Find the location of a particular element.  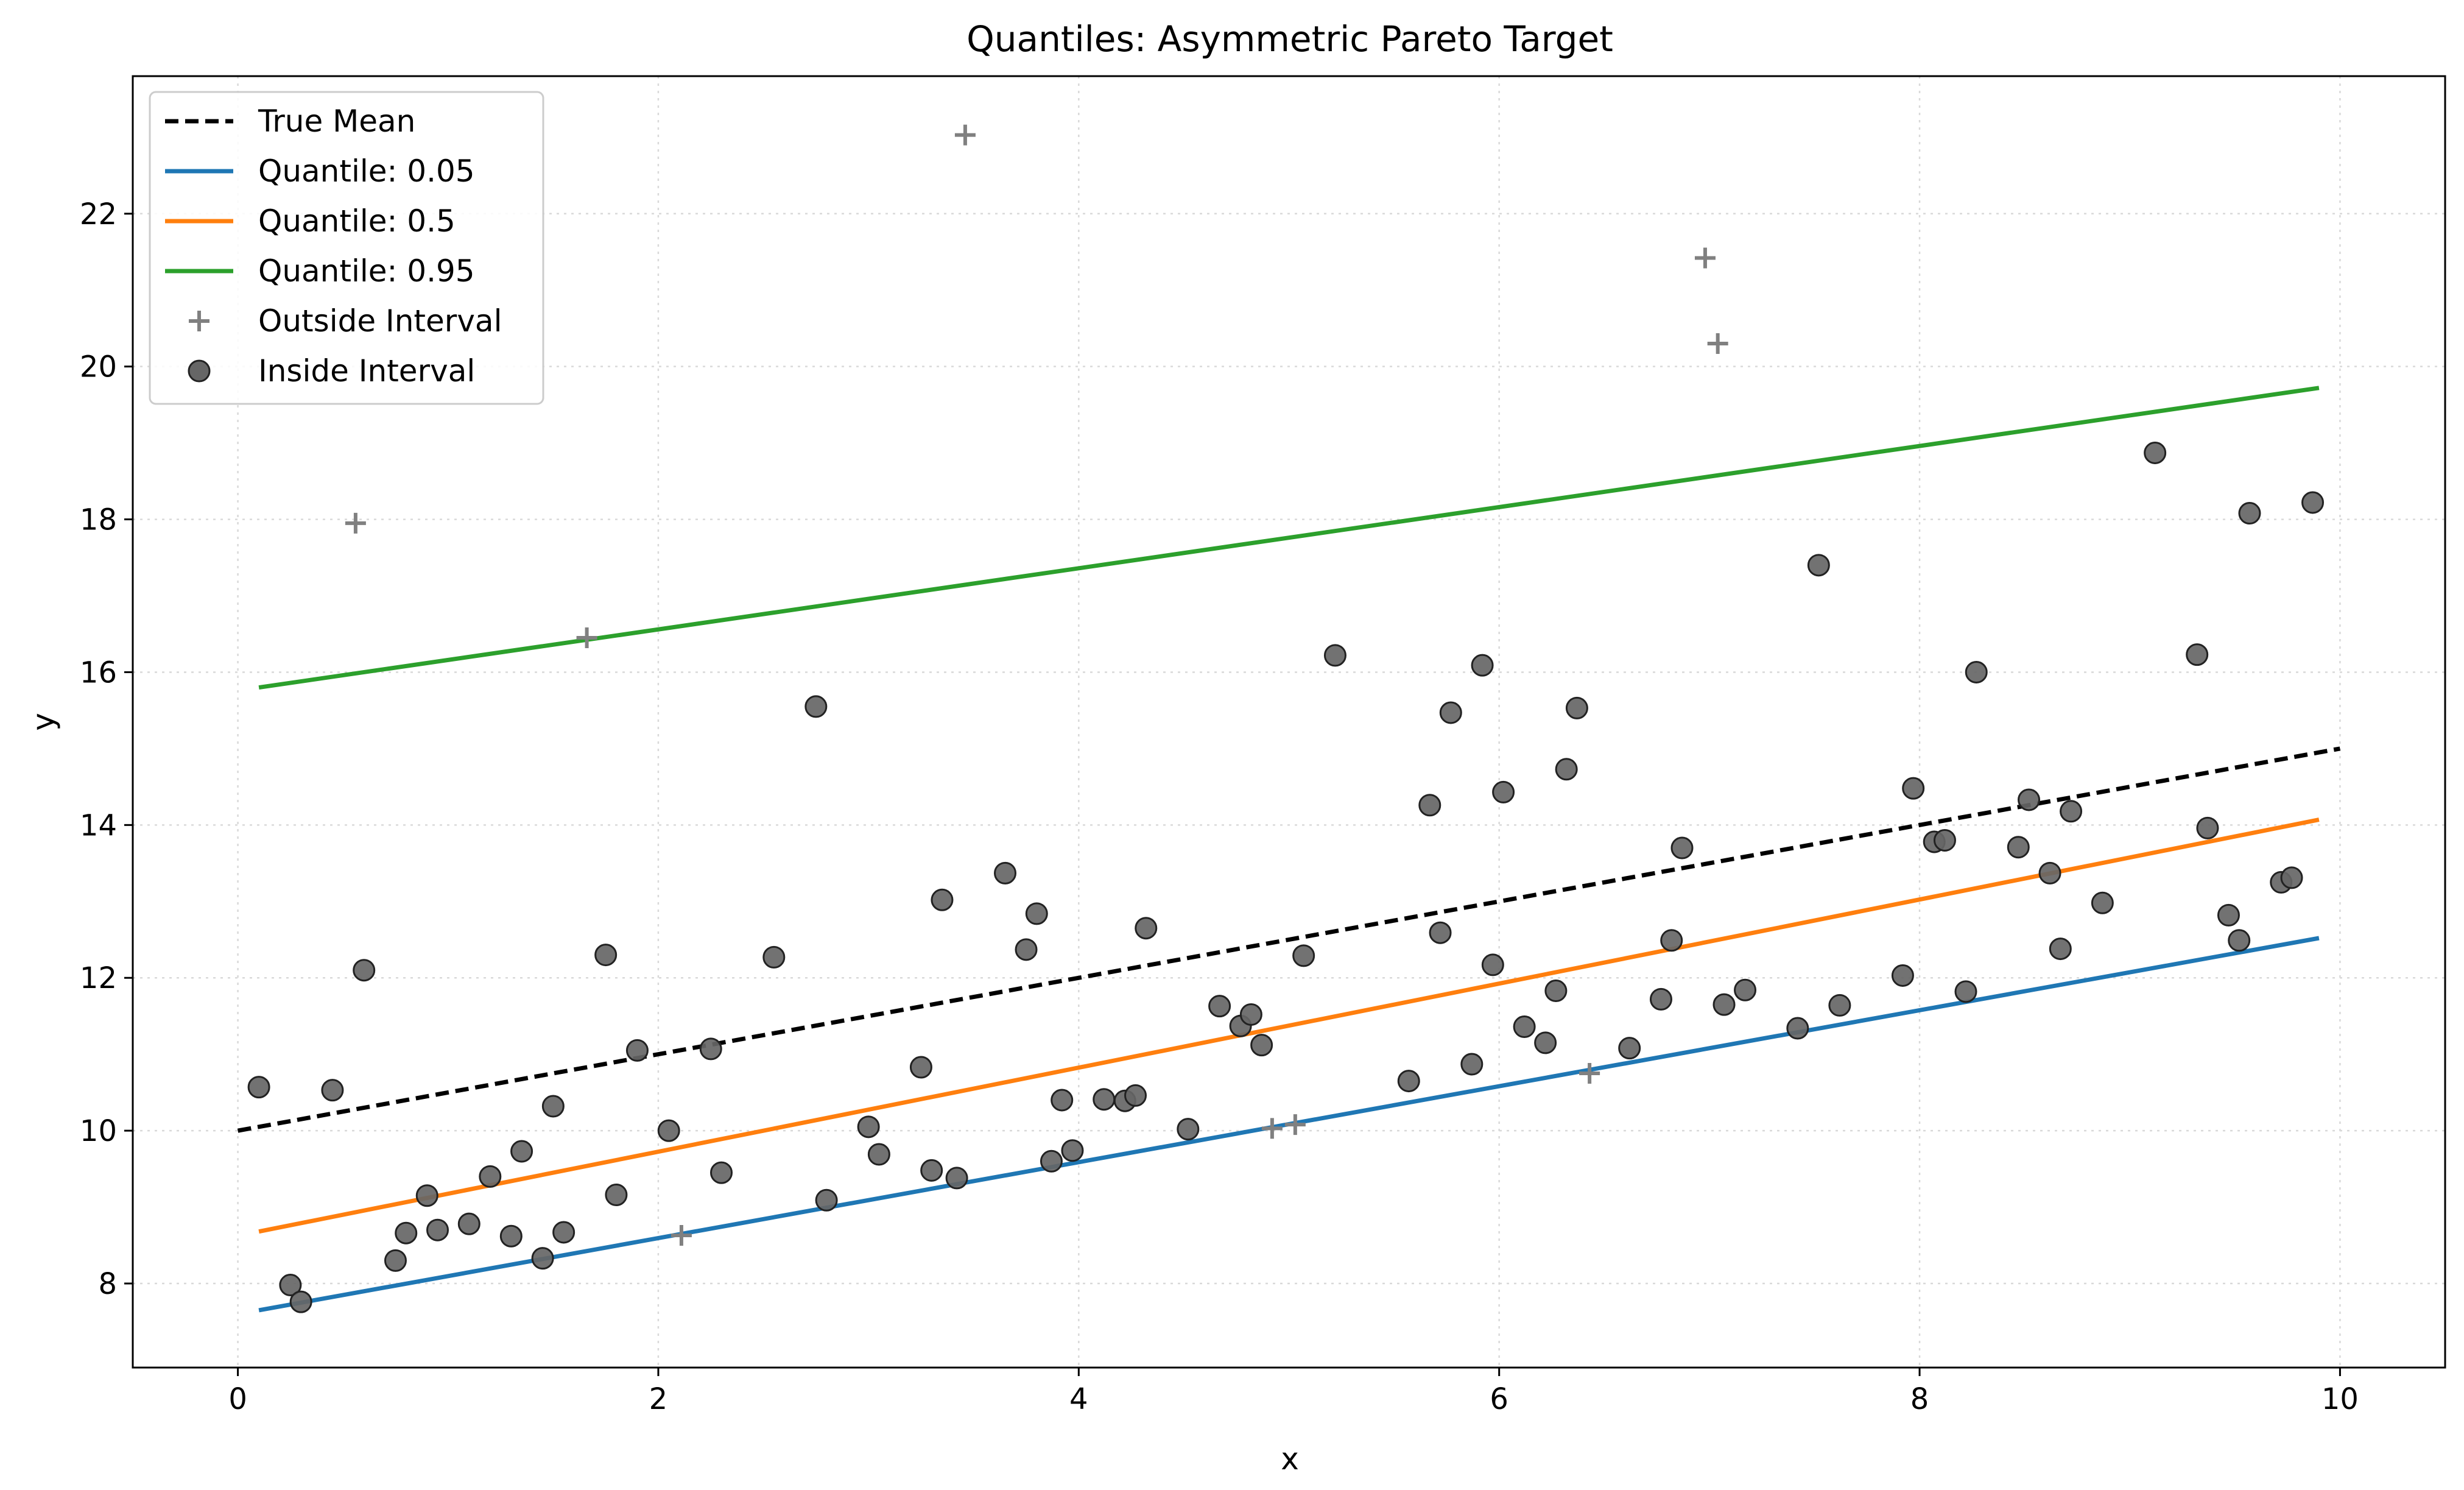

x-tick-label: 6 is located at coordinates (1499, 1399).